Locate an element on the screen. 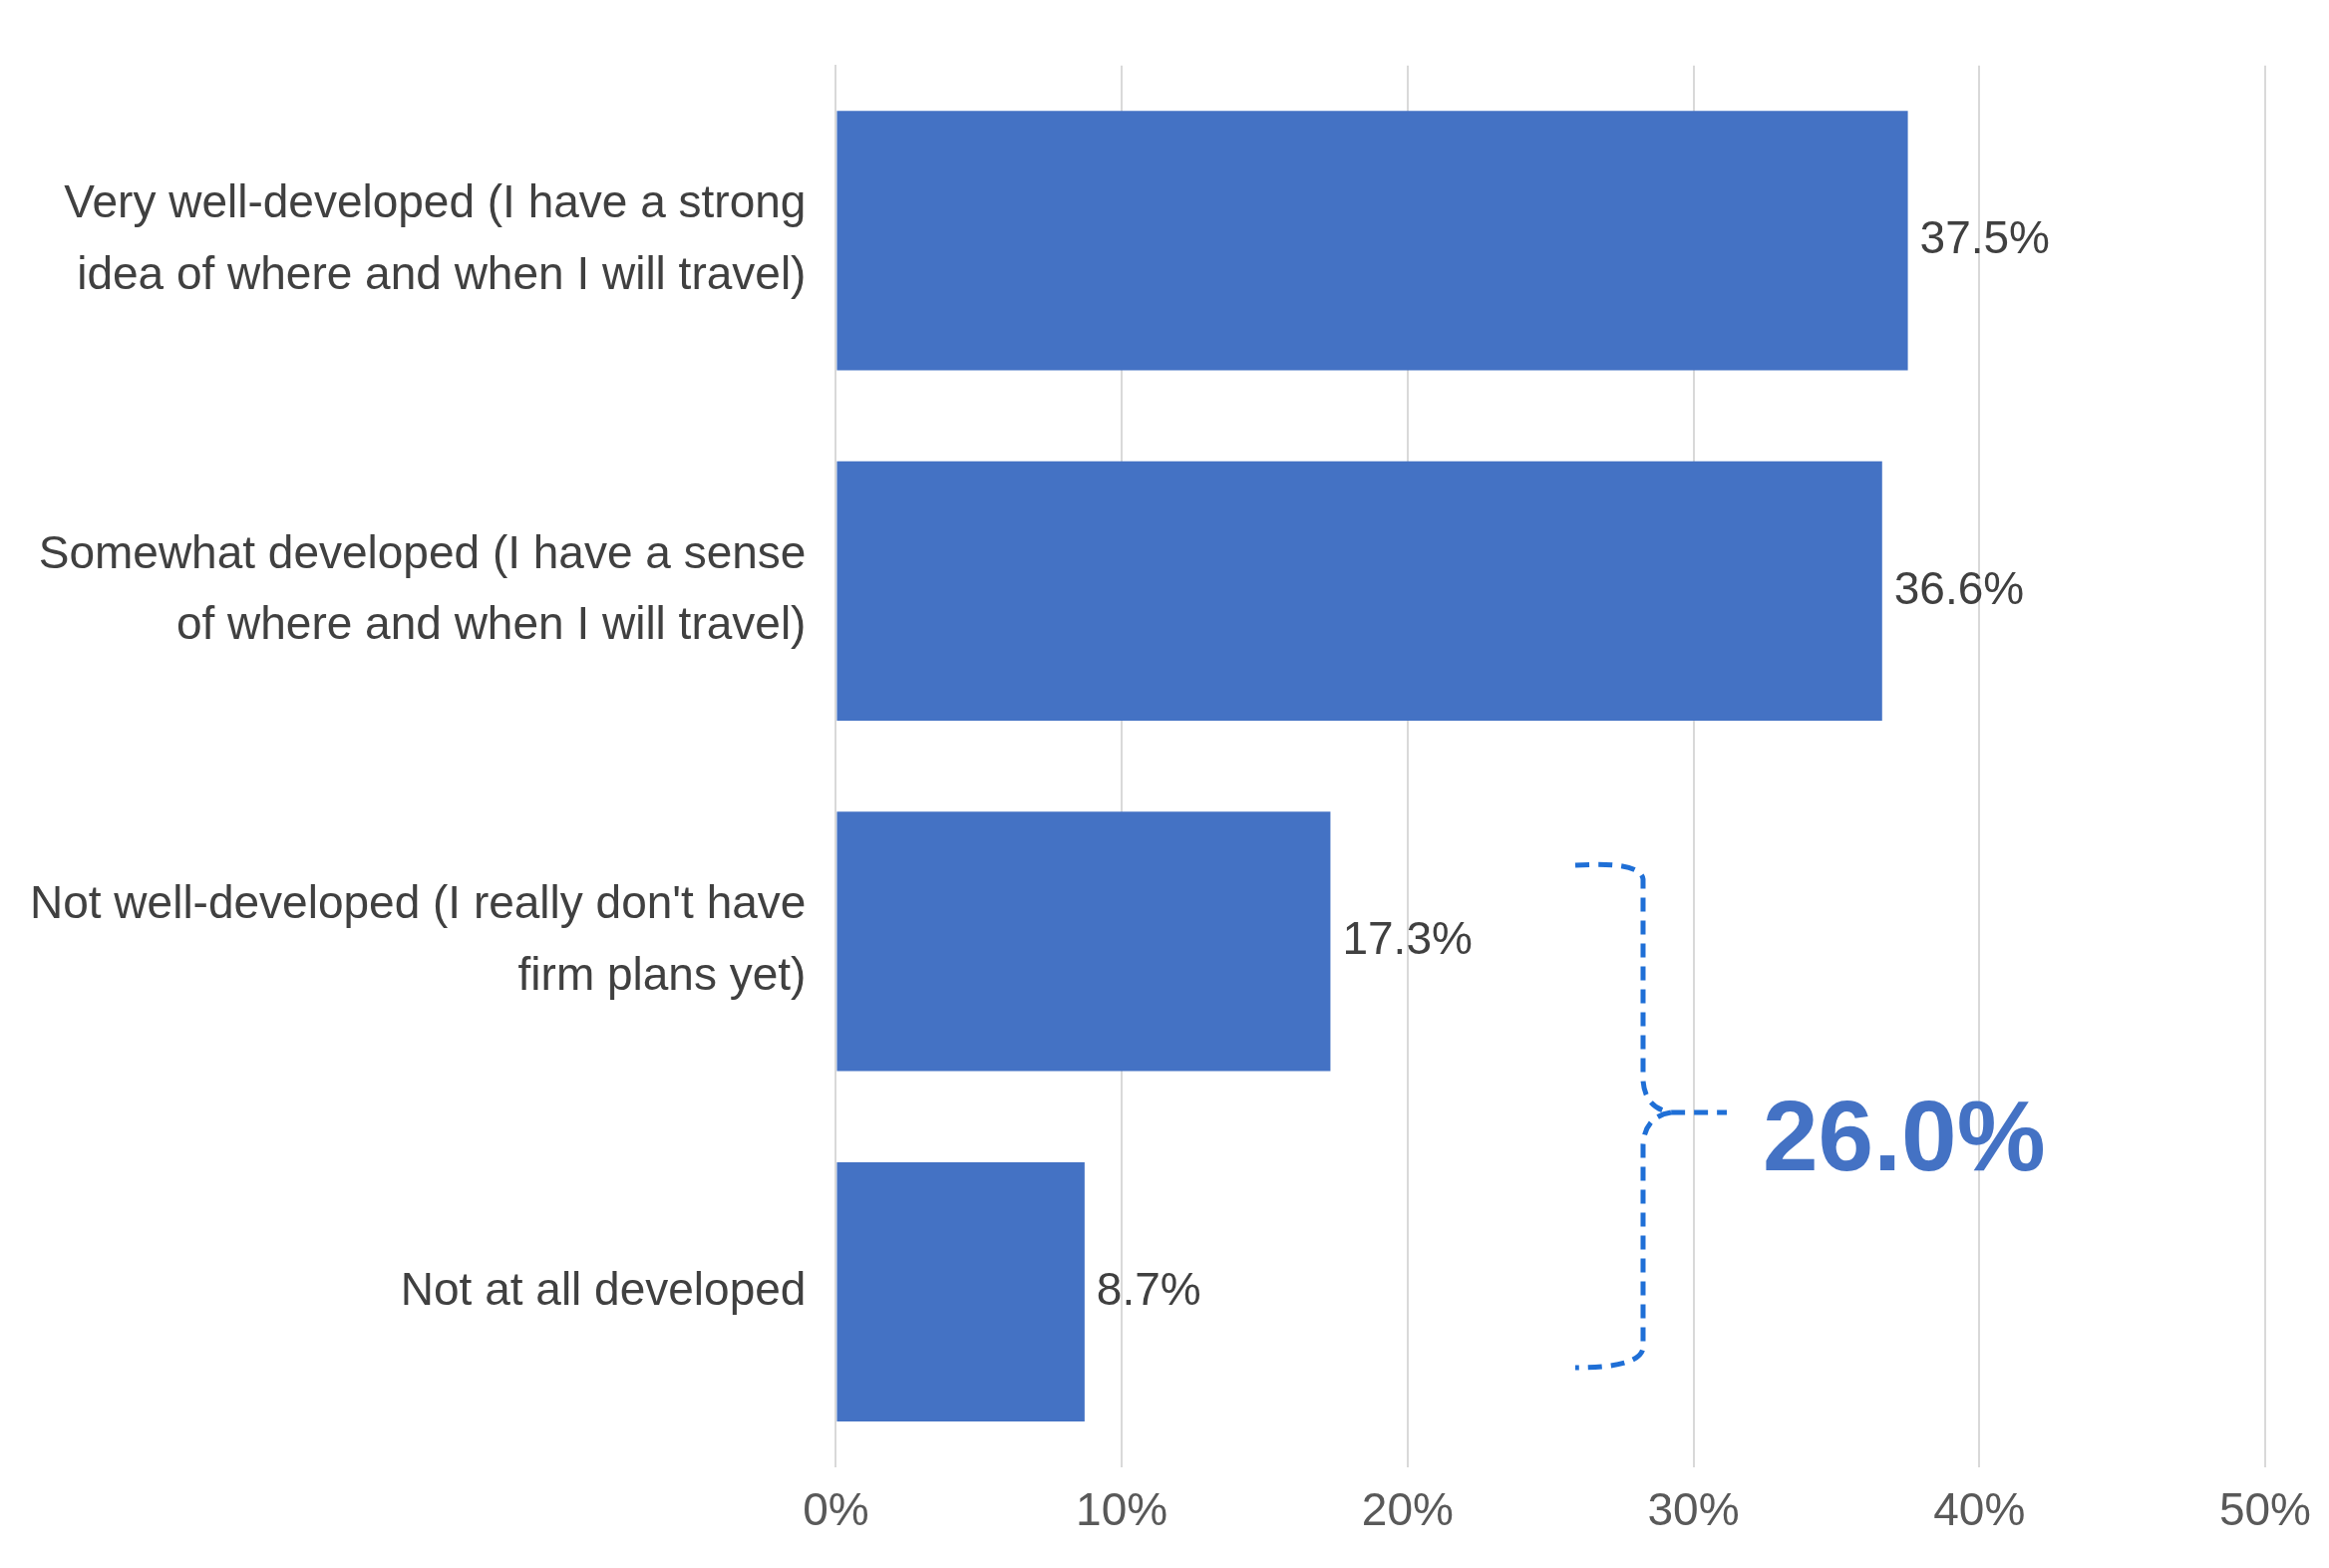 The width and height of the screenshot is (2329, 1568). x-tick-label: 20% is located at coordinates (1407, 1508).